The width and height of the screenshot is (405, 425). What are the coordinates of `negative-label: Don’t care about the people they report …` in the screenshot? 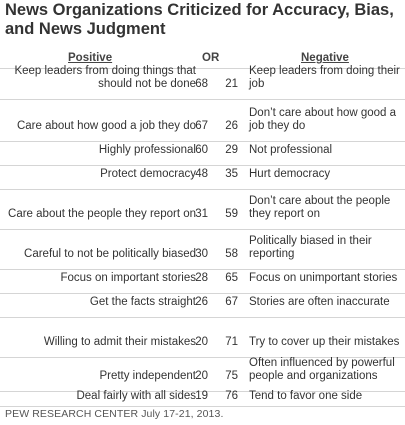 It's located at (320, 207).